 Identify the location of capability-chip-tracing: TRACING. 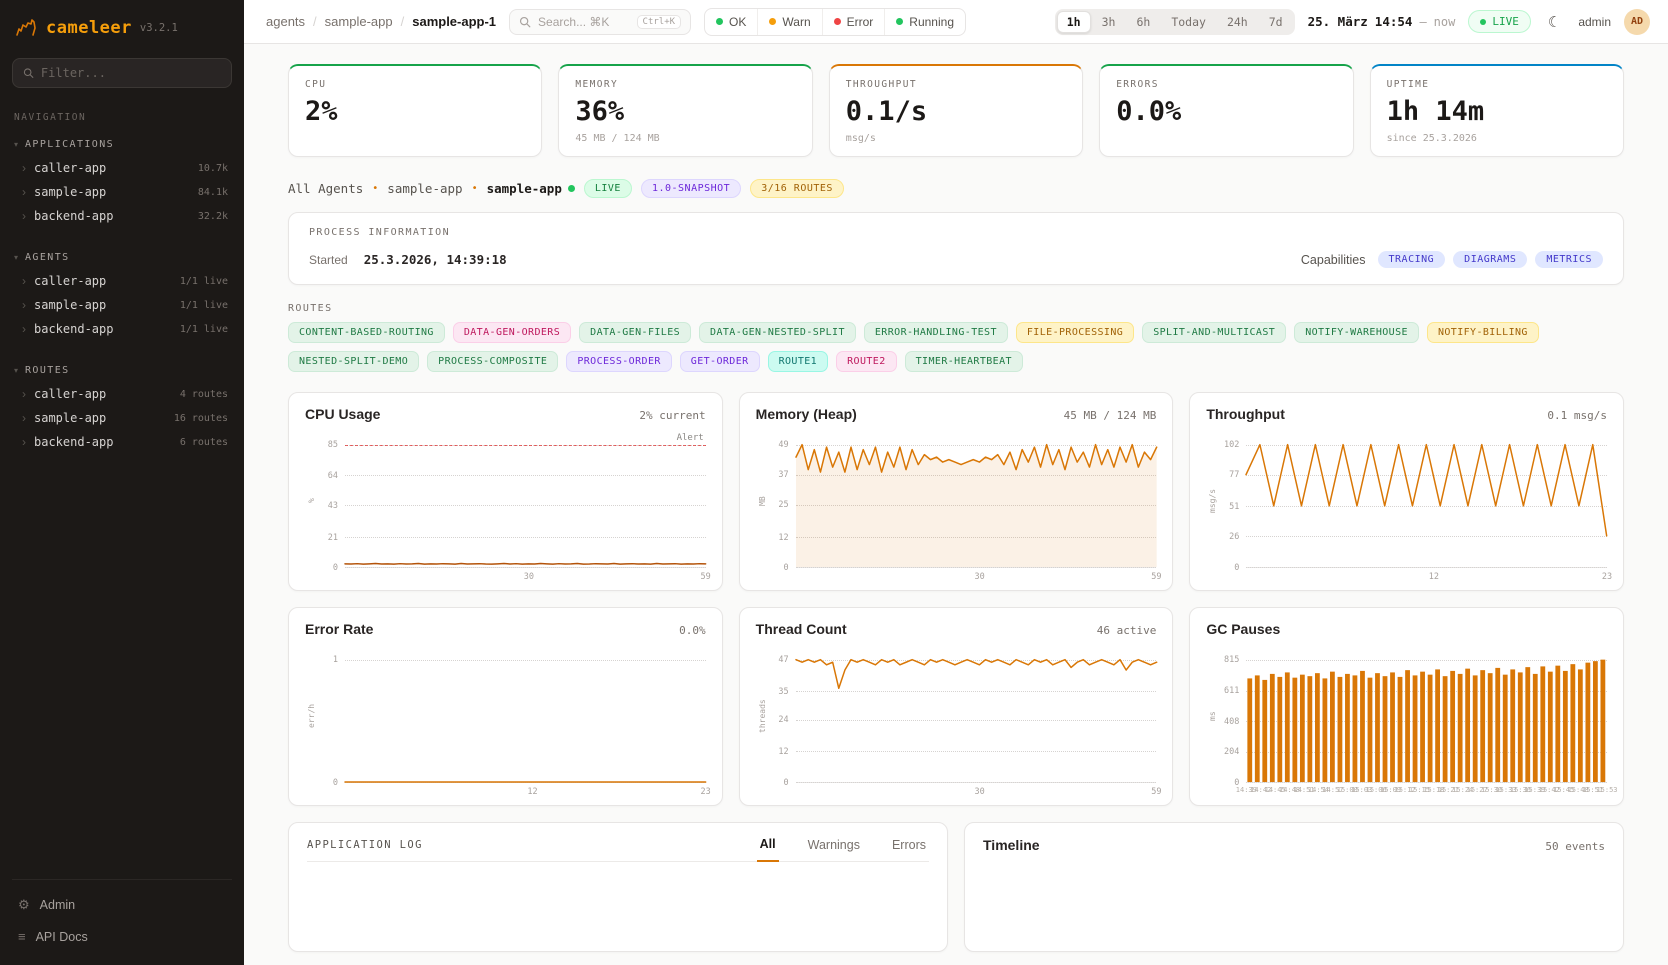
(1411, 260).